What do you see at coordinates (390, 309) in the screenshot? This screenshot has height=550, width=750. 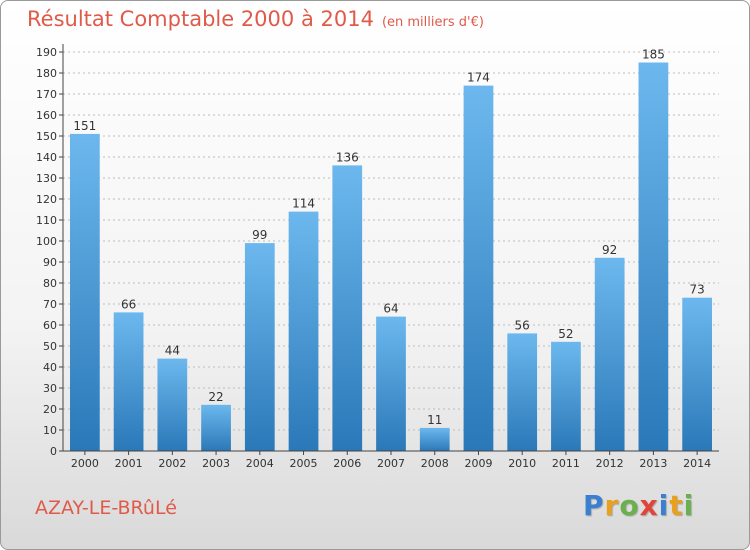 I see `data-label-2007: 64` at bounding box center [390, 309].